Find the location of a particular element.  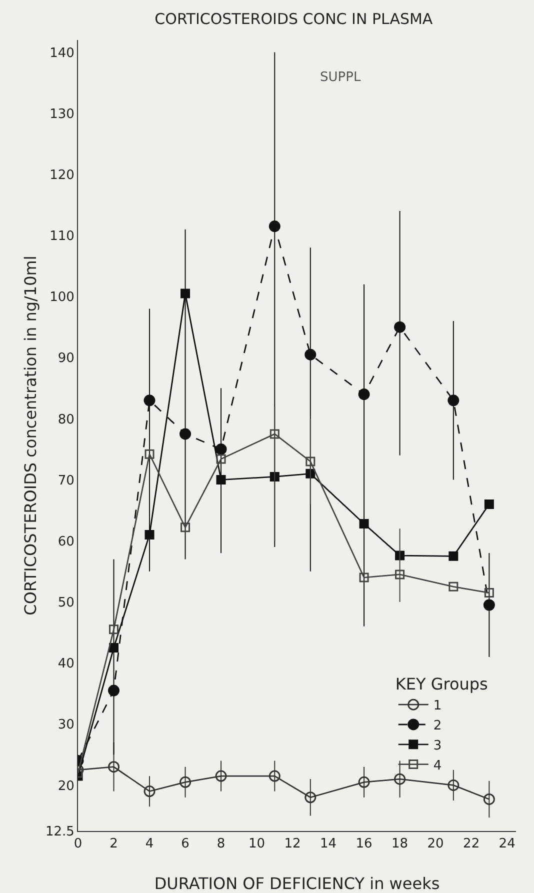

y-tick-label: 130 is located at coordinates (62, 114).